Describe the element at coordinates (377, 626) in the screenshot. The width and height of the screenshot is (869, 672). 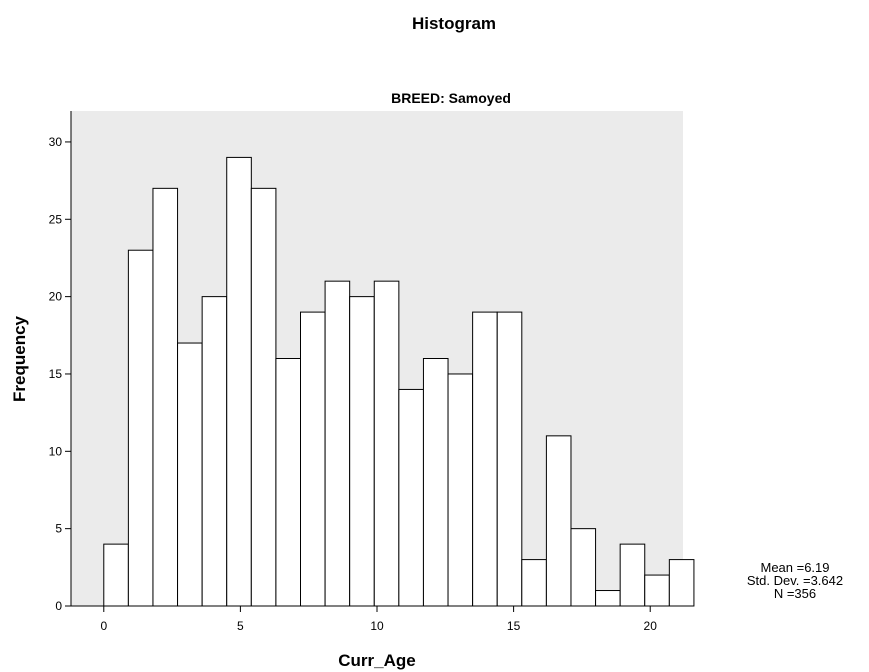
I see `x-tick-label: 10` at that location.